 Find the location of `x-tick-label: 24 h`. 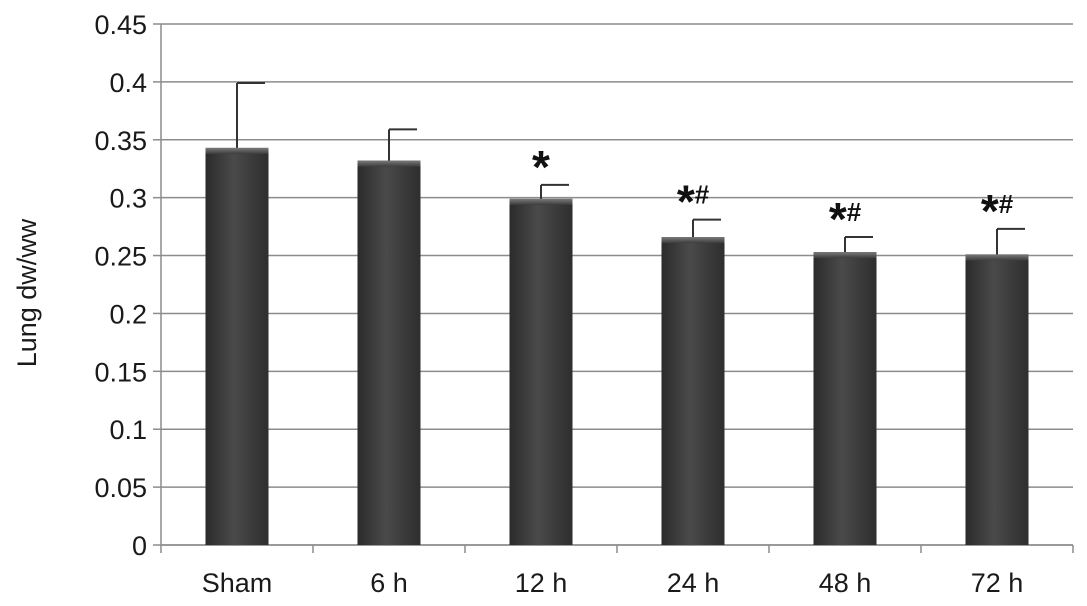

x-tick-label: 24 h is located at coordinates (693, 583).